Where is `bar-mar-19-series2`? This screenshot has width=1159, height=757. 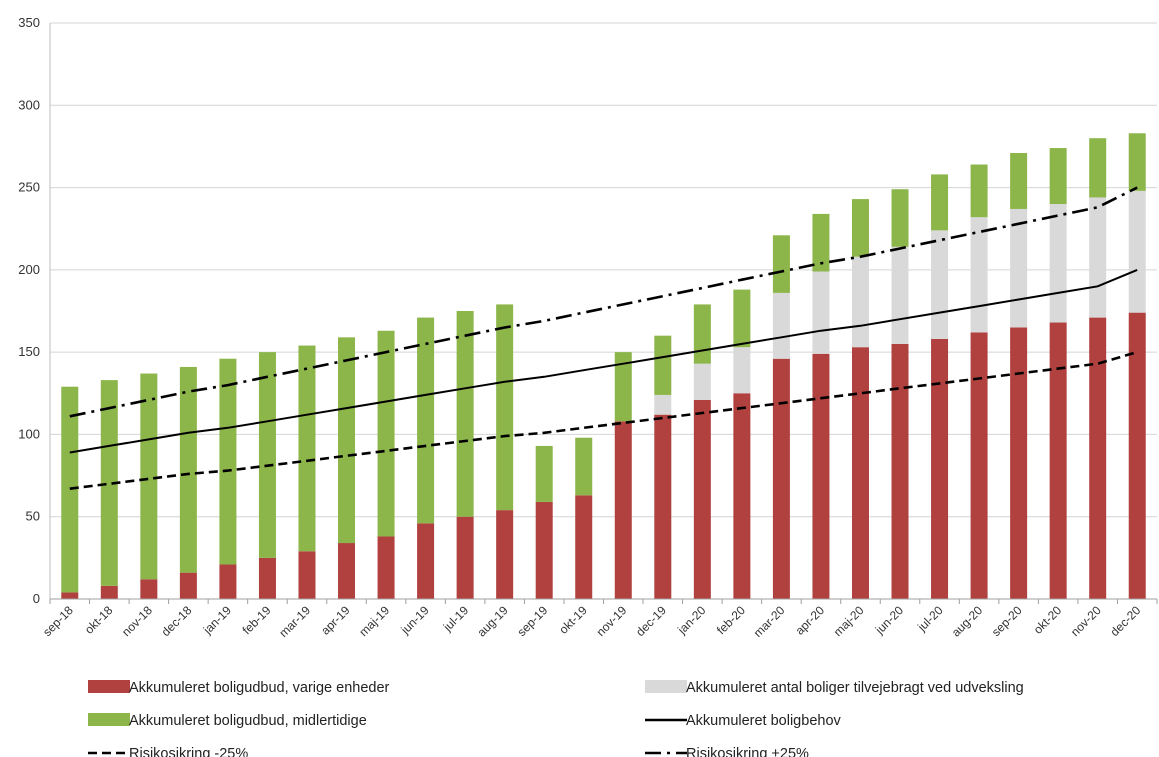 bar-mar-19-series2 is located at coordinates (307, 448).